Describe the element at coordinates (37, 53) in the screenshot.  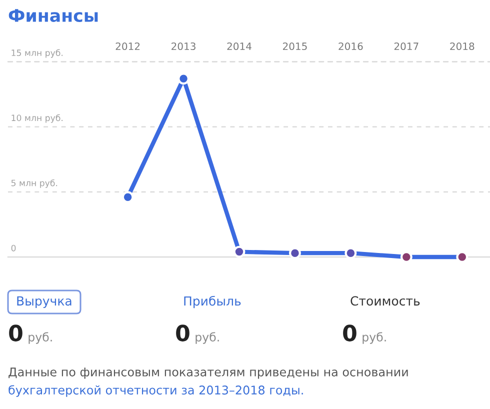
I see `y-tick-label: 15 млн руб.` at that location.